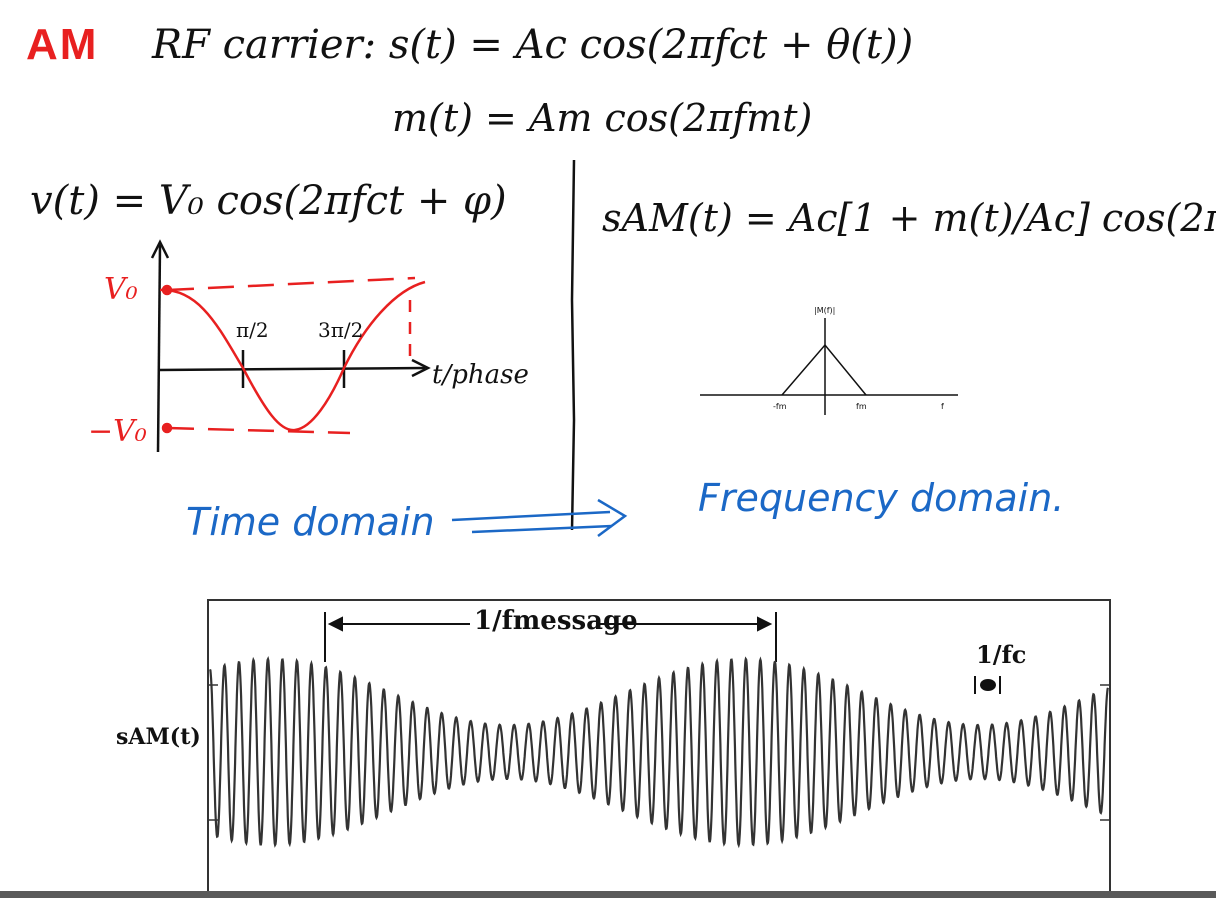 This screenshot has height=898, width=1216. Describe the element at coordinates (573, 345) in the screenshot. I see `divider-line` at that location.